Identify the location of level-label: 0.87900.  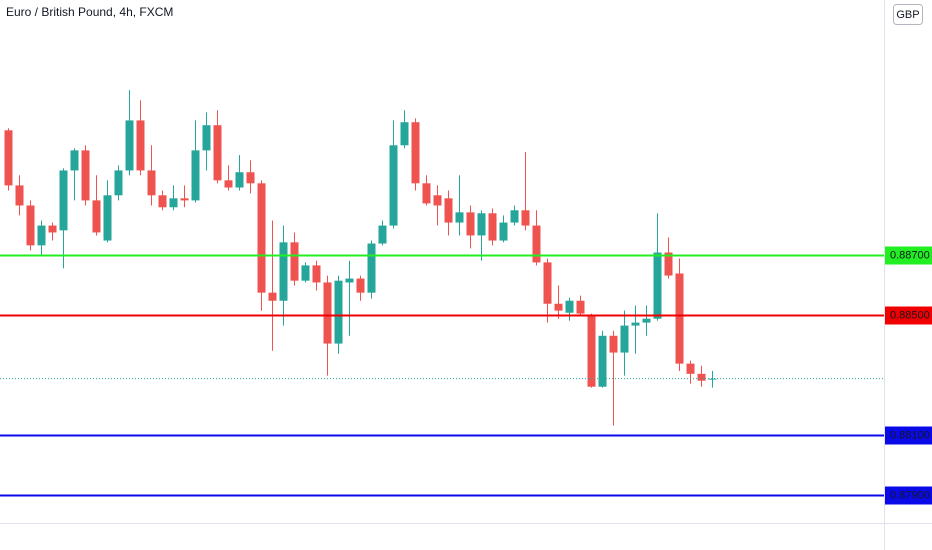
(910, 495).